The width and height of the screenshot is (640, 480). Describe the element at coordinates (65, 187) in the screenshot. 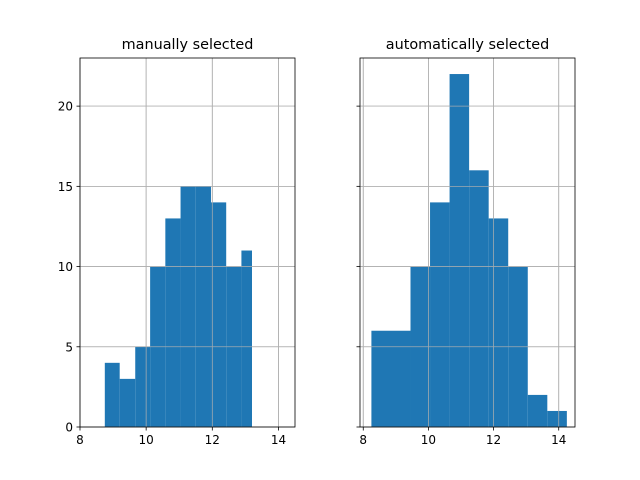

I see `y-tick-label: 15` at that location.